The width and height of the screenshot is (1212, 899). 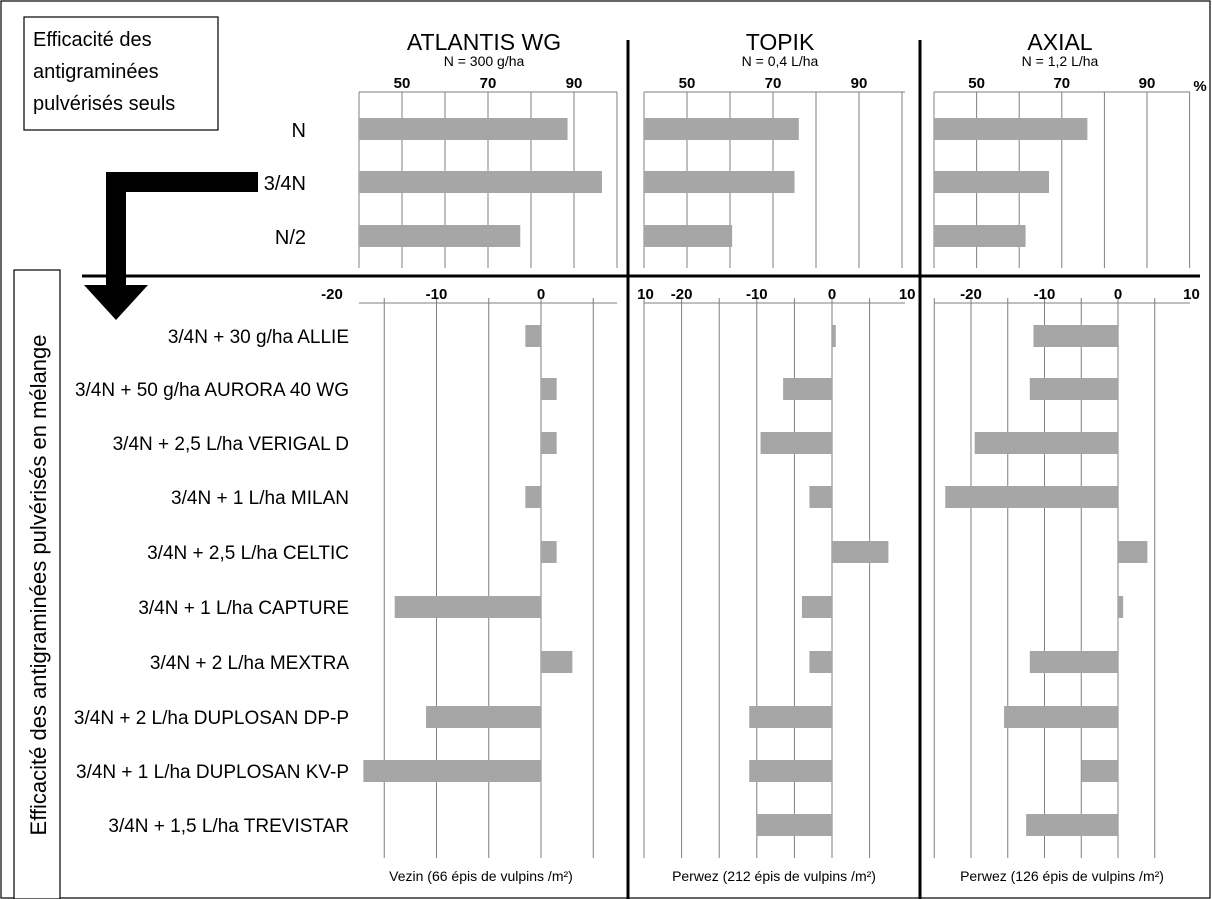 I want to click on title-box-line: antigraminées, so click(x=96, y=72).